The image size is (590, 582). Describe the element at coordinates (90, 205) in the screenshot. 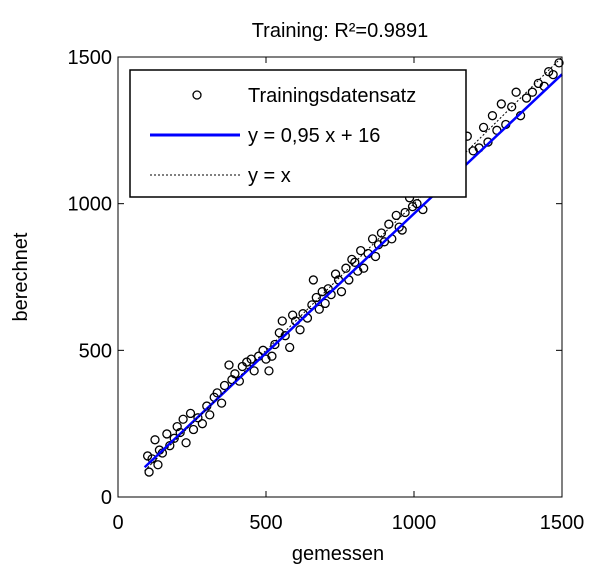

I see `y-tick-label: 1000` at that location.